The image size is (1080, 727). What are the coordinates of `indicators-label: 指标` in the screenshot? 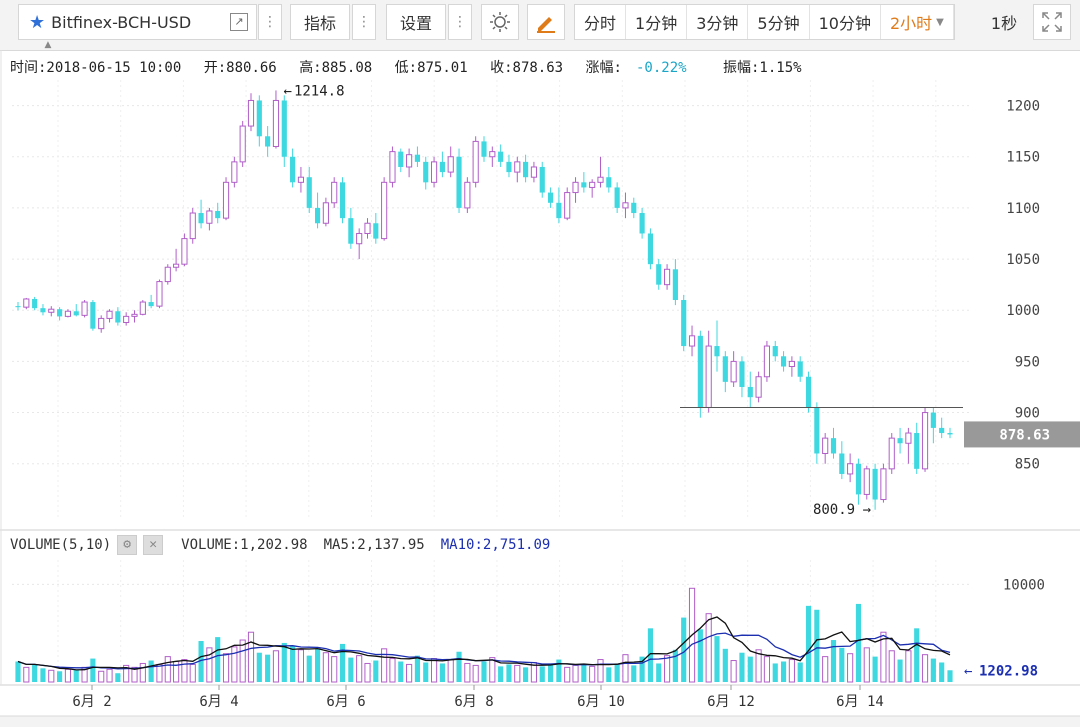 It's located at (319, 23).